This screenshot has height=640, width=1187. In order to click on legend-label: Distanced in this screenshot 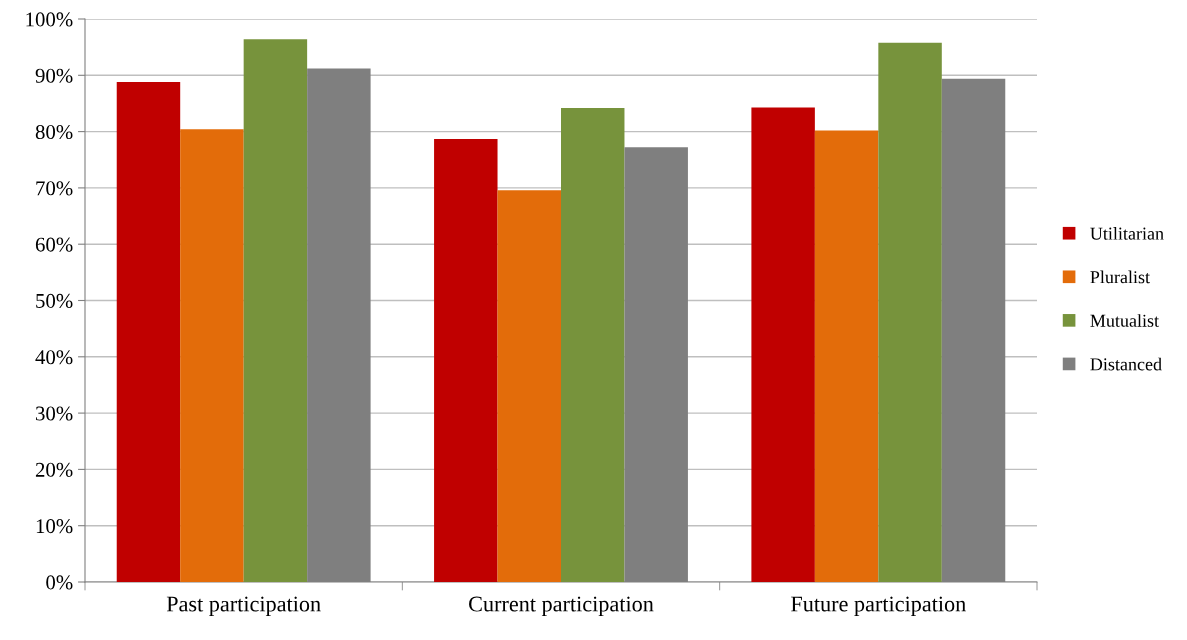, I will do `click(1126, 364)`.